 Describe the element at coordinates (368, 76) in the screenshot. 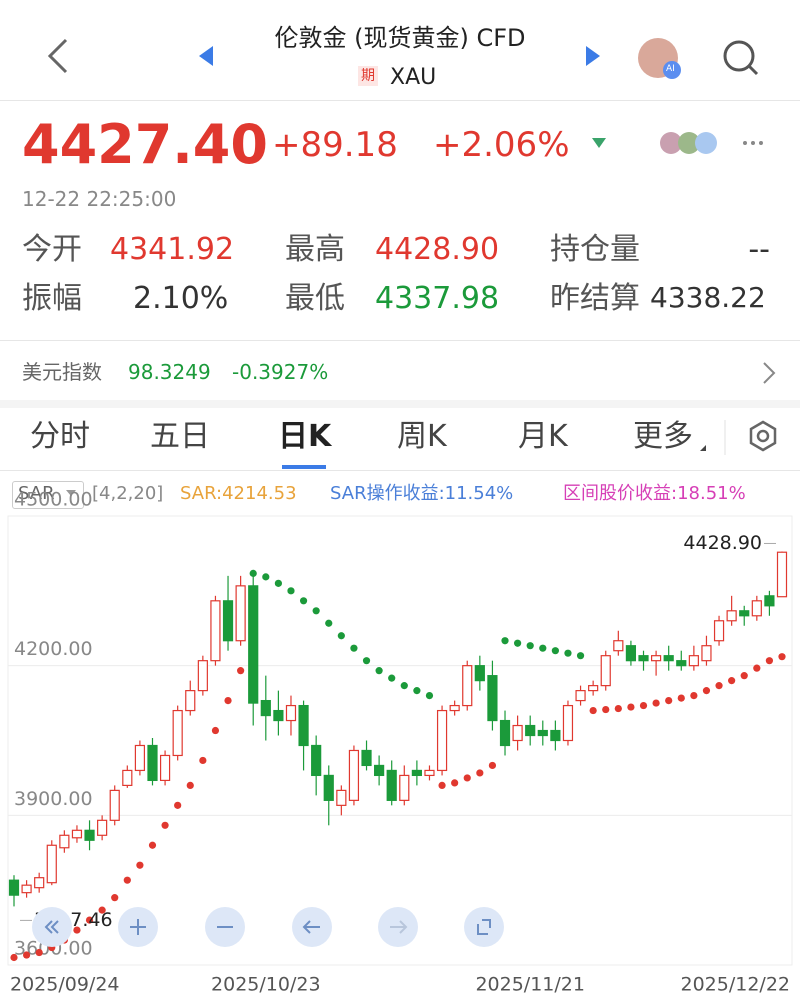

I see `tag: 期` at that location.